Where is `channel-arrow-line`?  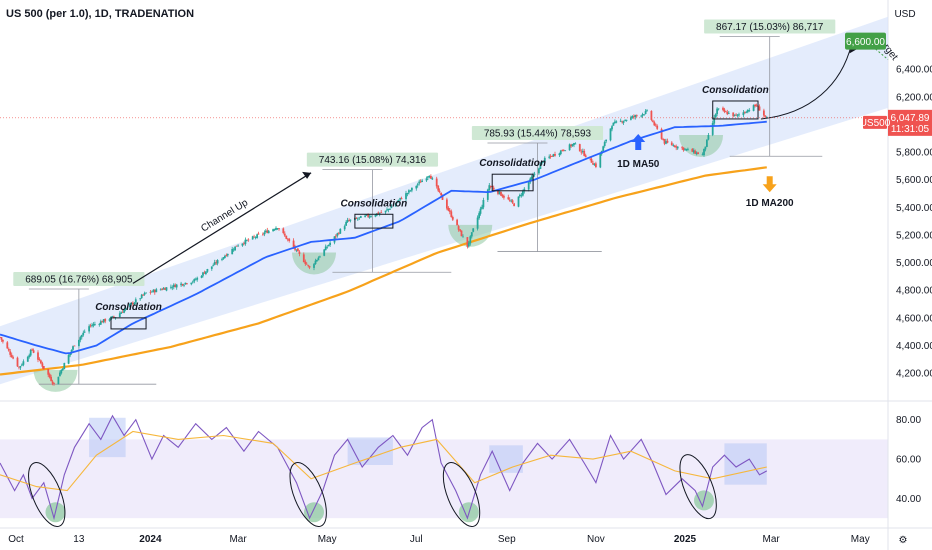
channel-arrow-line is located at coordinates (222, 228).